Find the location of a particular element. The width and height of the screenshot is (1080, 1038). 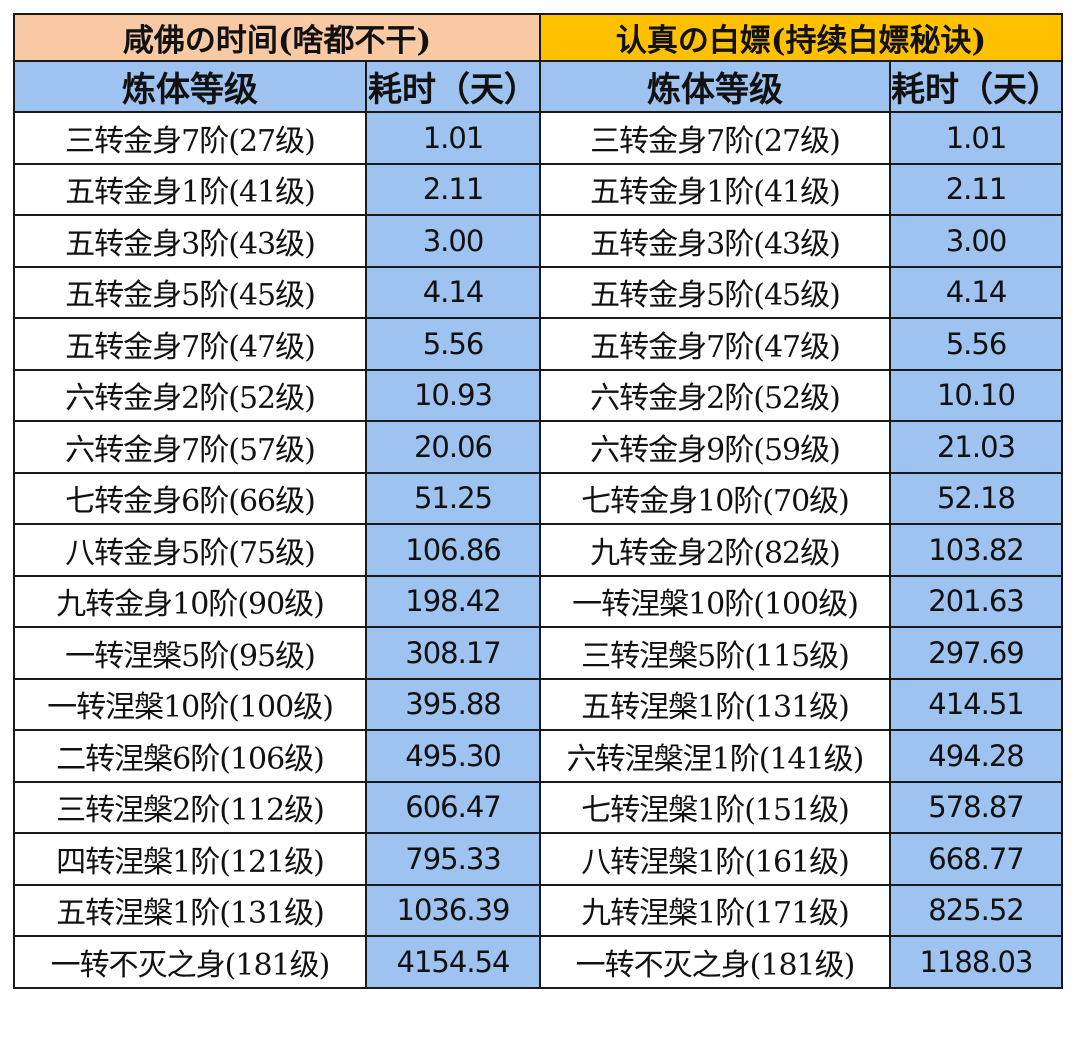

table-row: 四转涅槃1阶(121级) 795.33 八转涅槃1阶(161级) 668.77 is located at coordinates (538, 859).